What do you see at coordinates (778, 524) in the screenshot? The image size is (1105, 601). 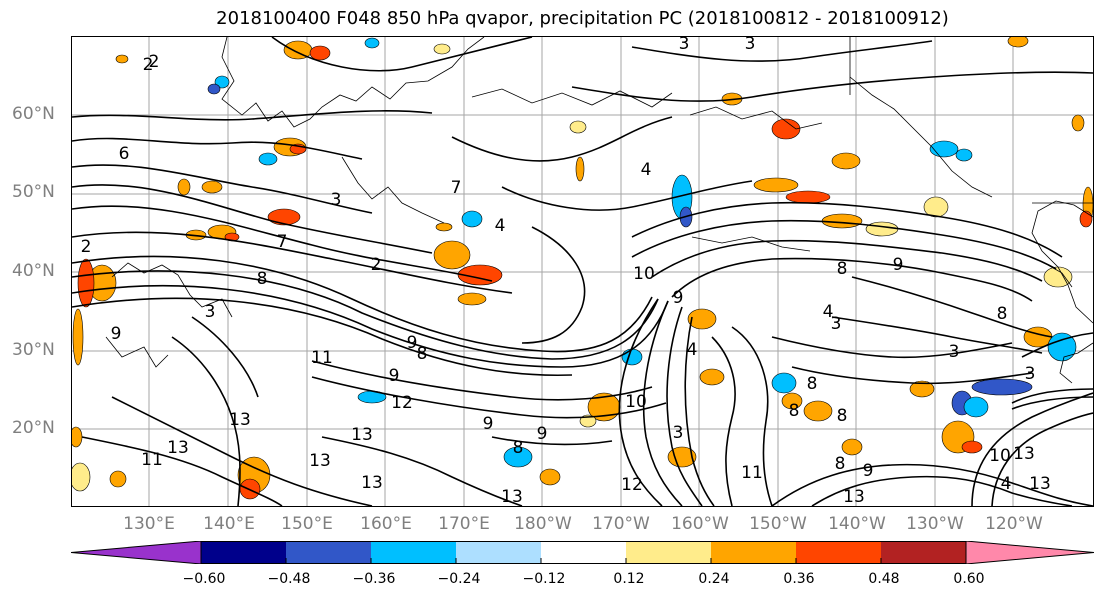 I see `lon-label-150w: 150°W` at bounding box center [778, 524].